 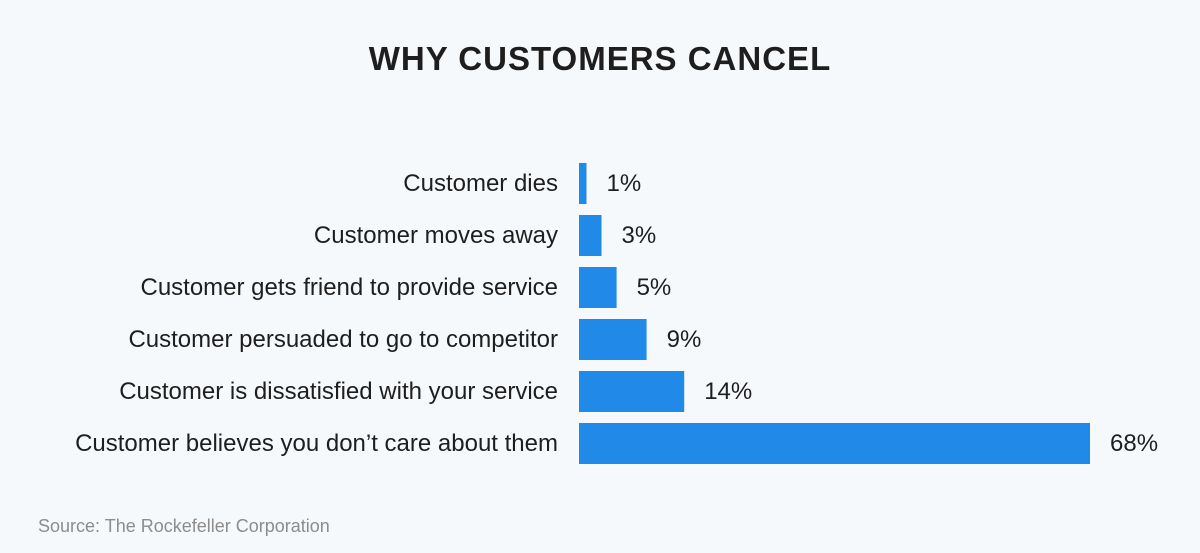 I want to click on value-label-2: 3%, so click(x=639, y=235).